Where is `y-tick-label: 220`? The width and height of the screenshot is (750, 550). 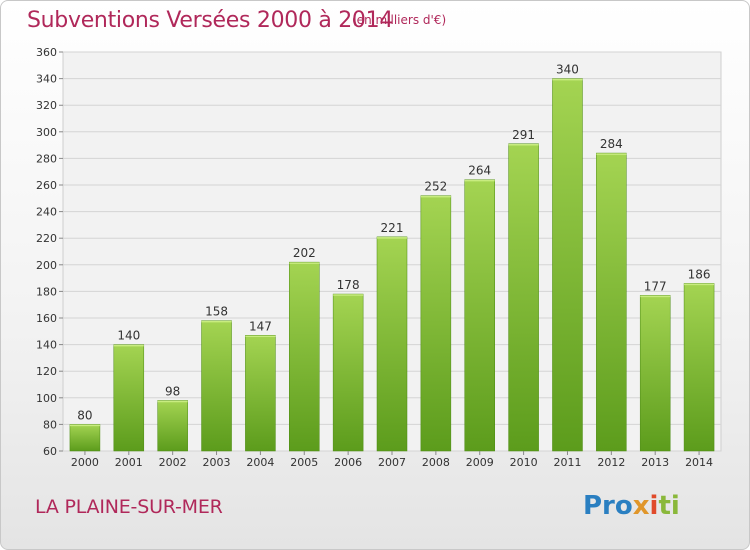 y-tick-label: 220 is located at coordinates (46, 238).